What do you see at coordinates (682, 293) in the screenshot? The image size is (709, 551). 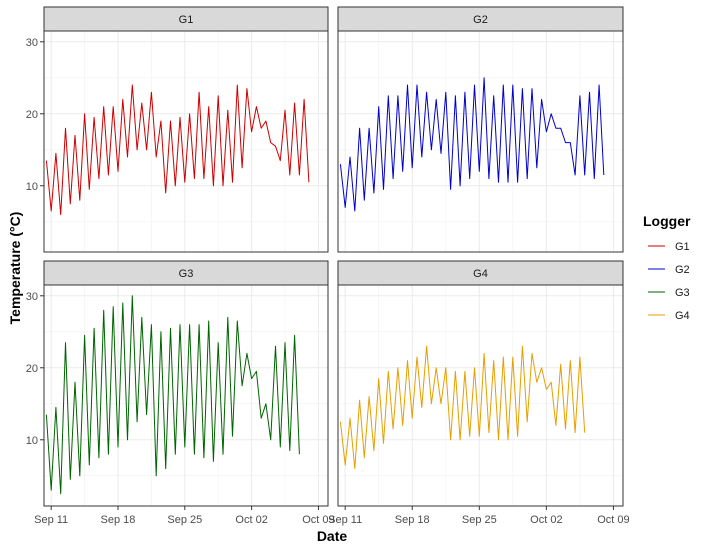 I see `legend-label: G3` at bounding box center [682, 293].